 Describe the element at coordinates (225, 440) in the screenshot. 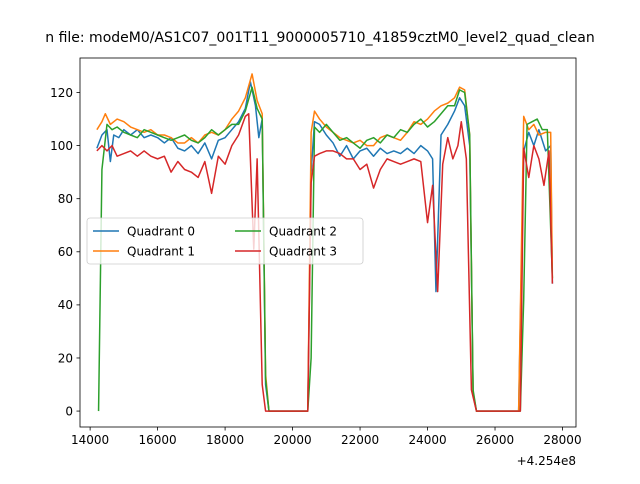

I see `x-tick-label: 18000` at that location.